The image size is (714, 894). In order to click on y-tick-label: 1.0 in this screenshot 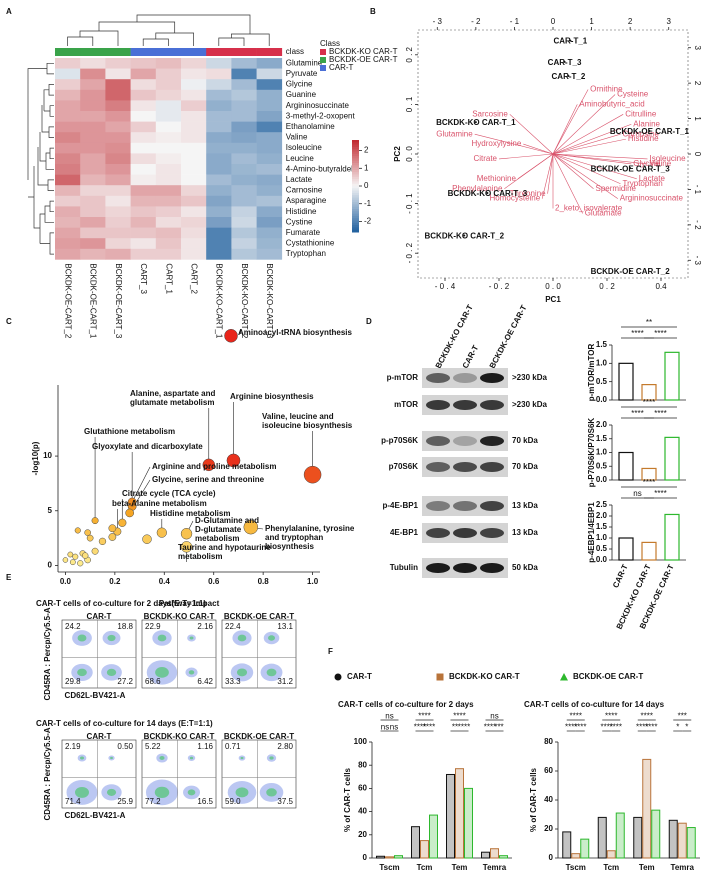, I will do `click(602, 537)`.